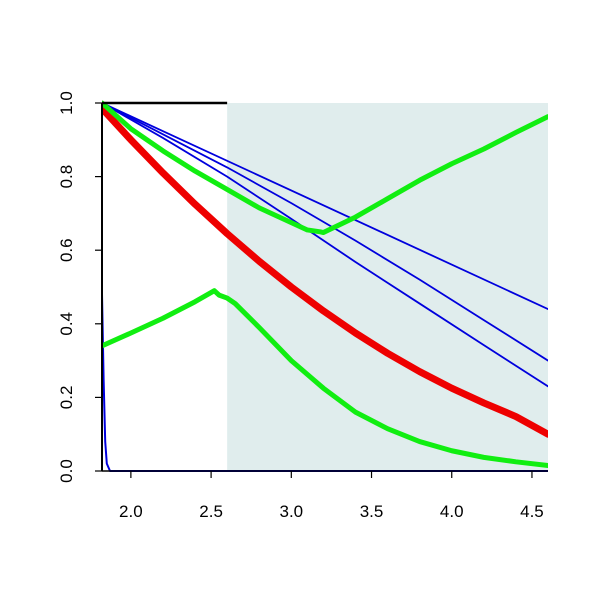  Describe the element at coordinates (66, 398) in the screenshot. I see `y-tick-label: 0.2` at that location.